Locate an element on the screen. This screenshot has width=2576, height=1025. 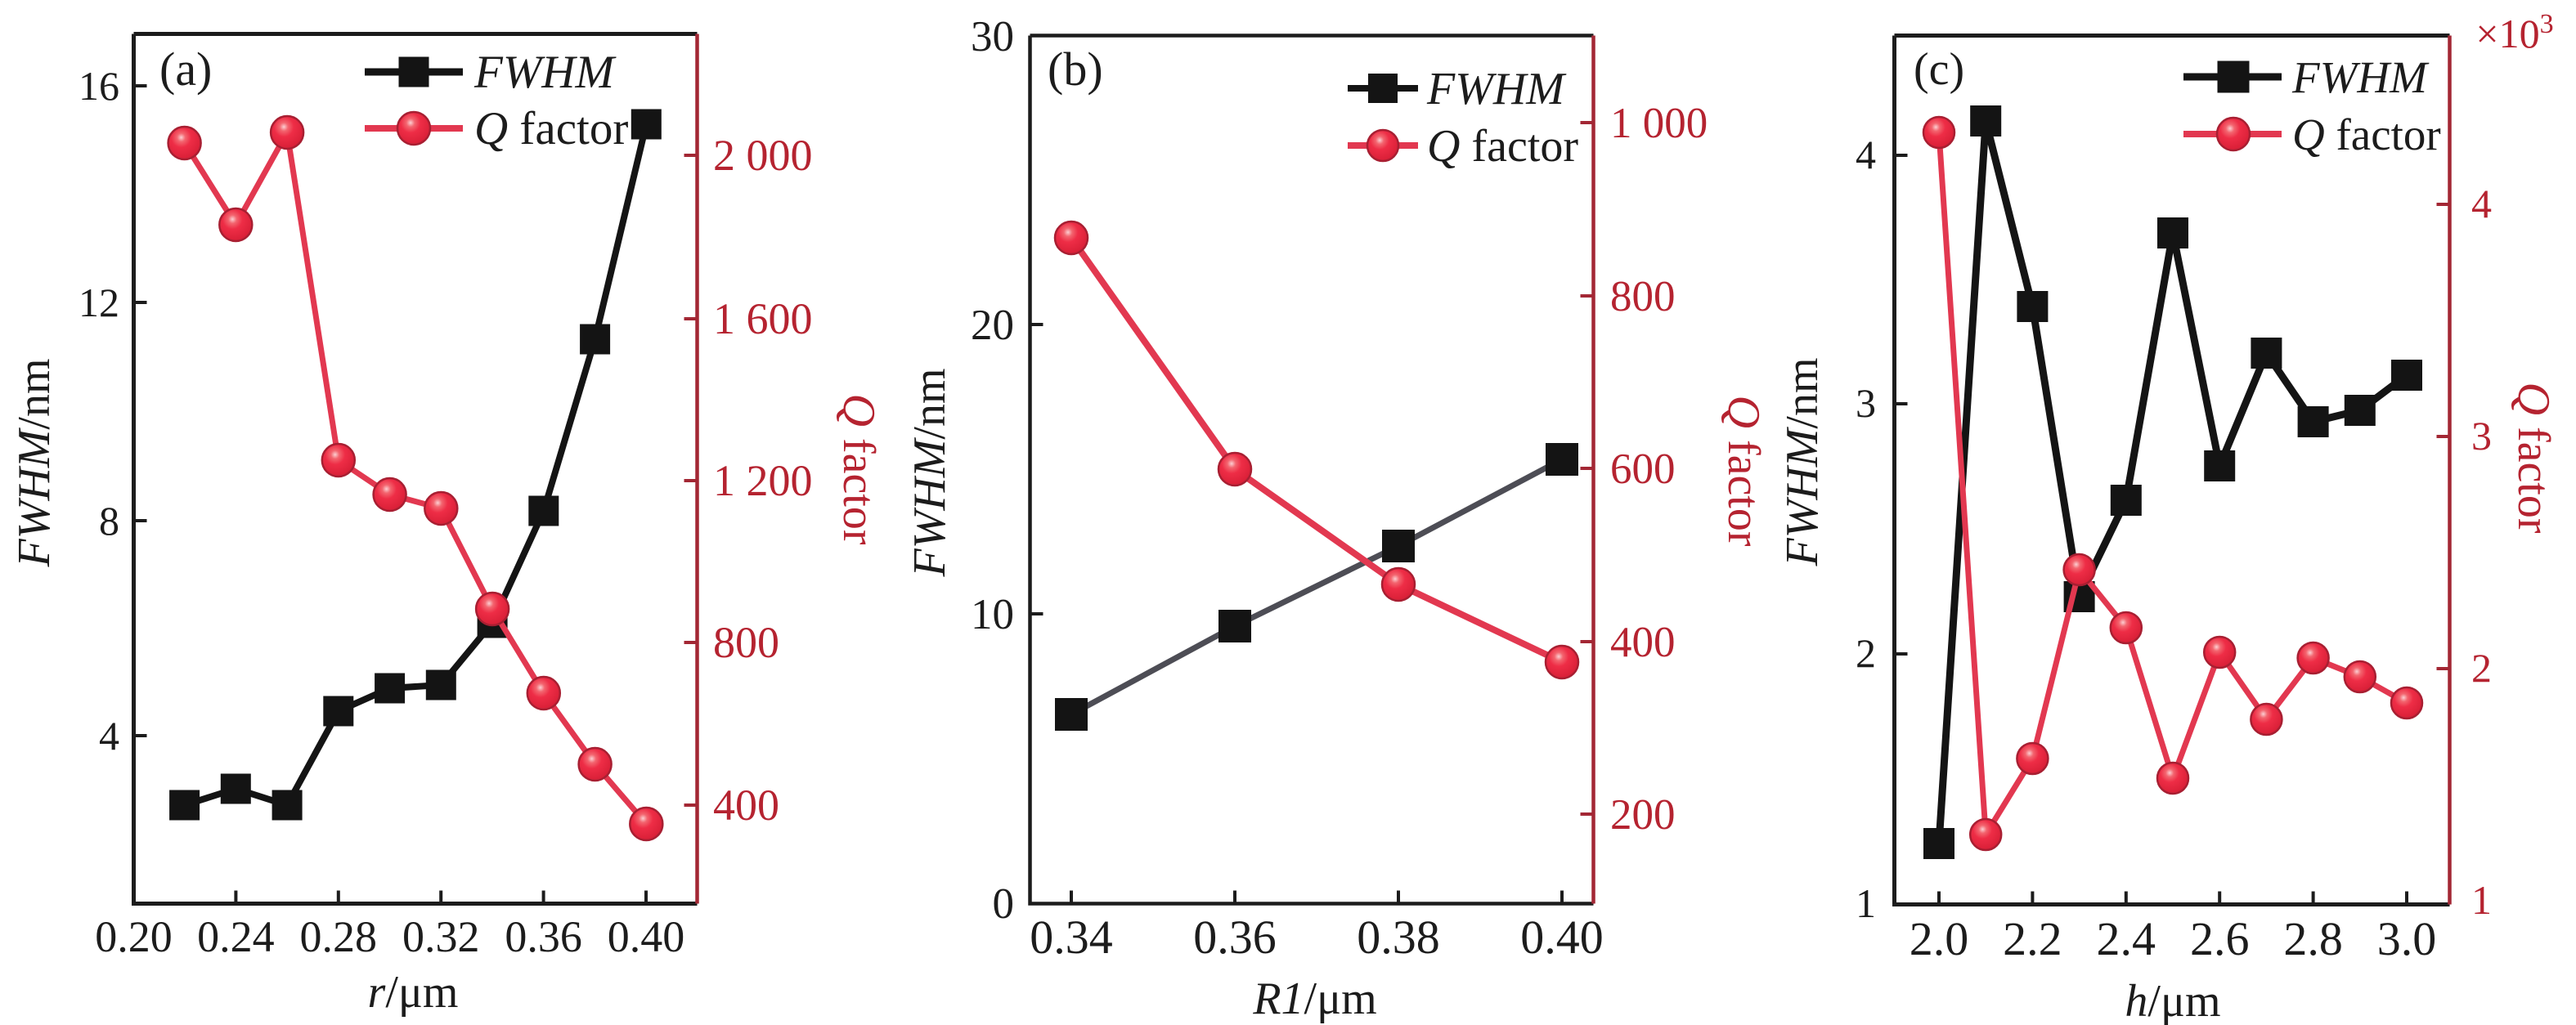
svg-text: 0.20 is located at coordinates (134, 936).